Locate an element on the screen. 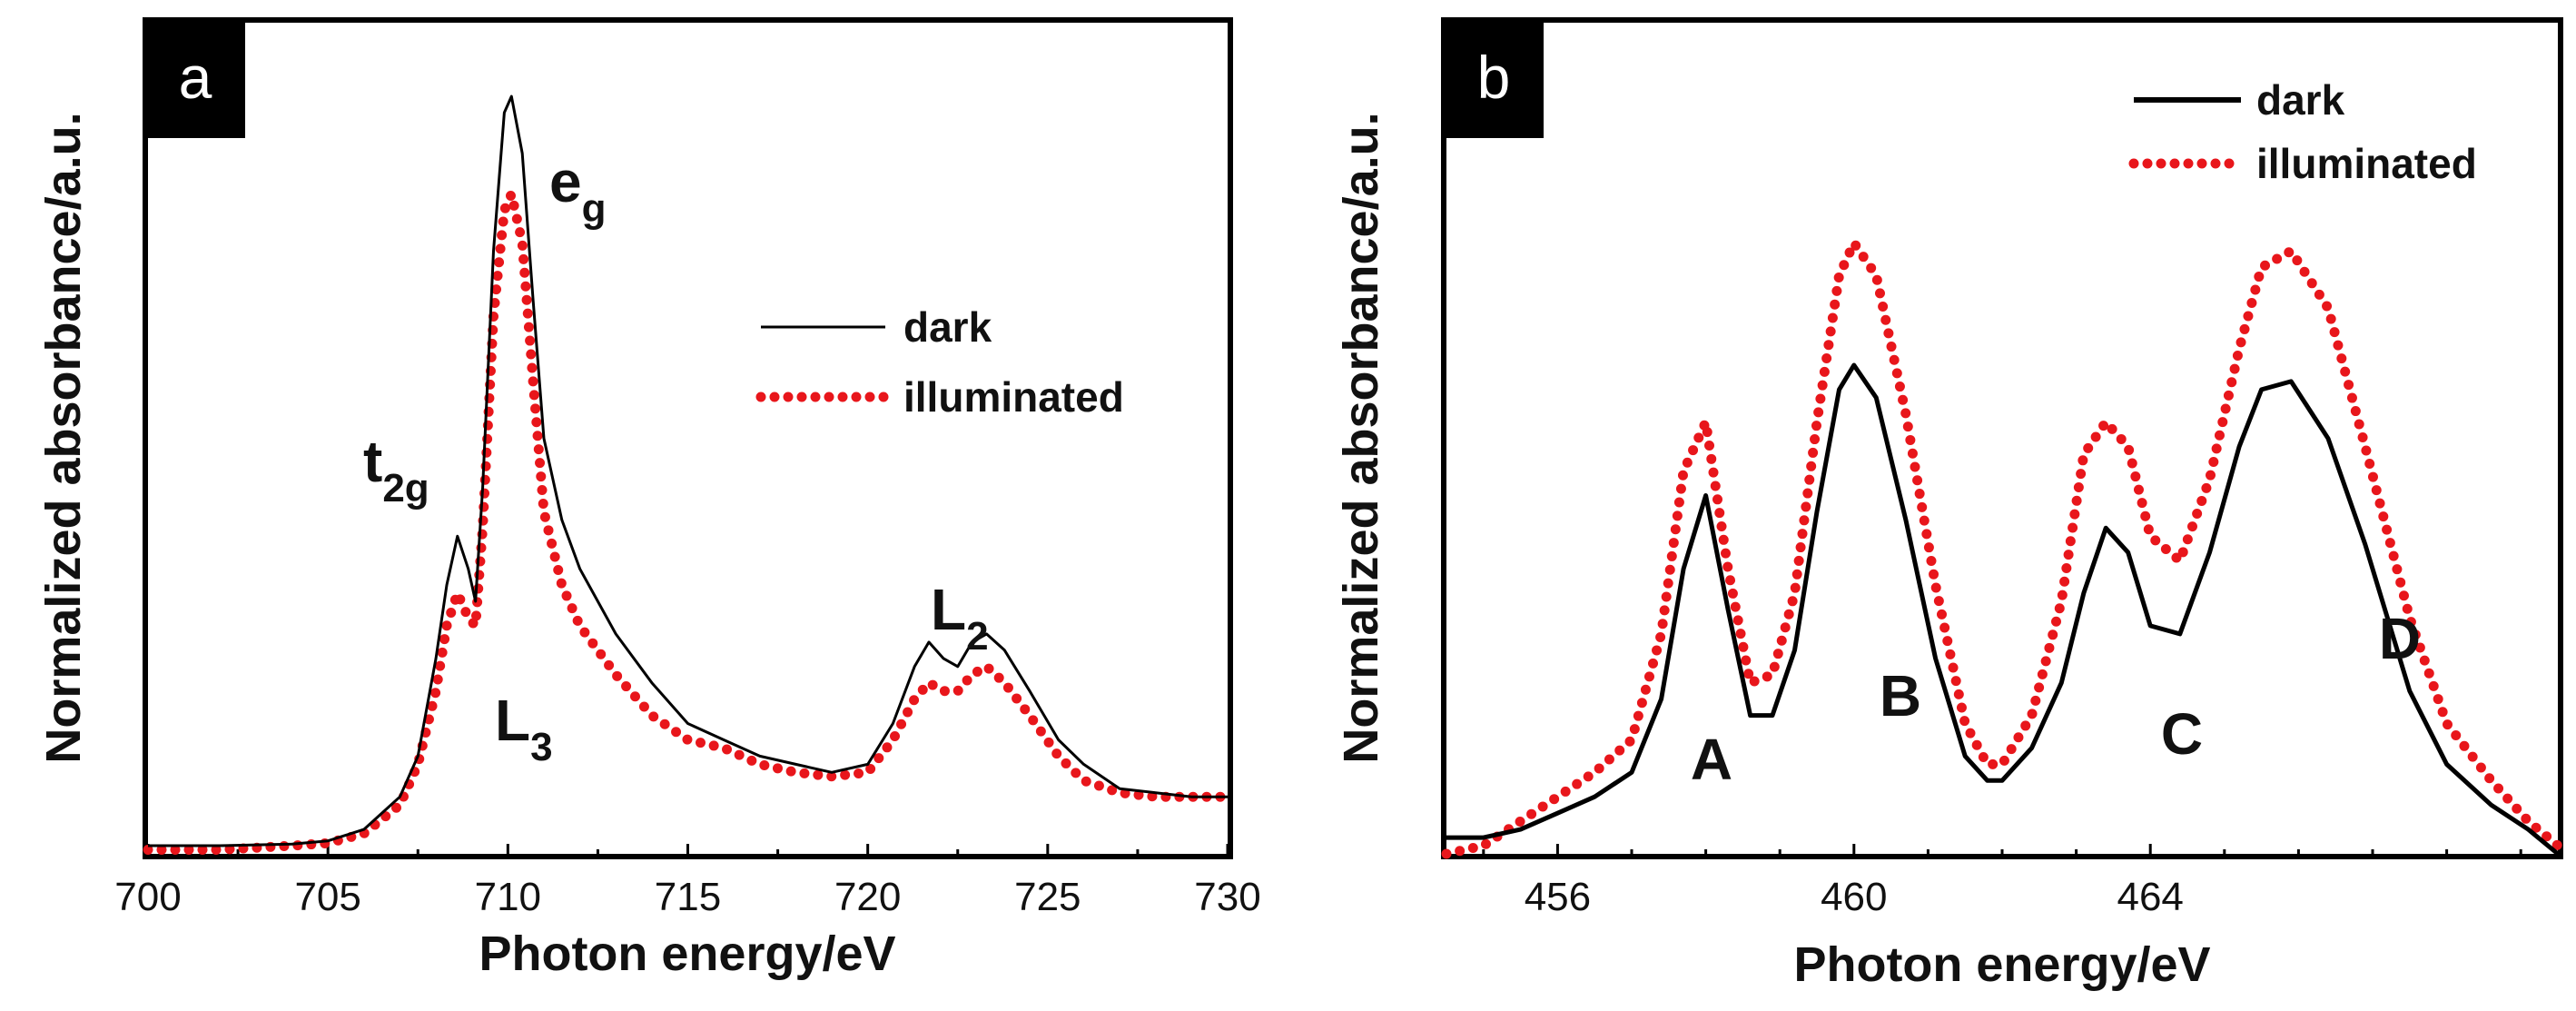 This screenshot has height=1011, width=2576. annotation-L3: L3 is located at coordinates (524, 728).